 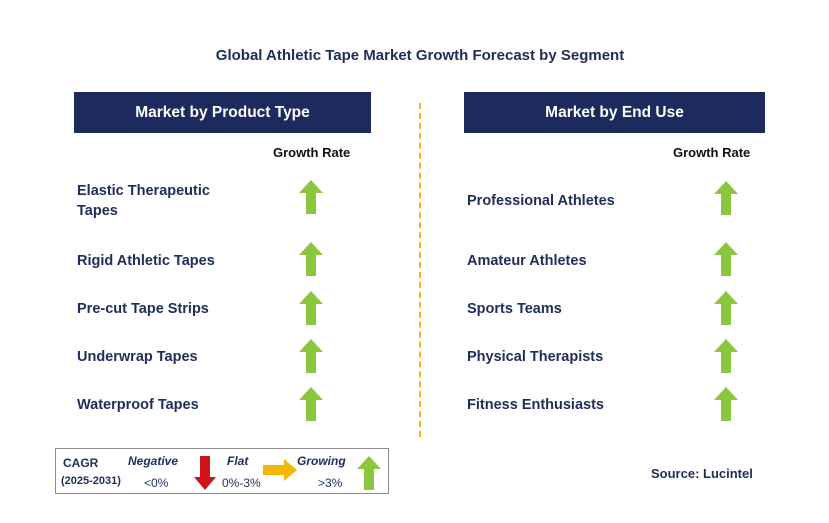 What do you see at coordinates (81, 463) in the screenshot?
I see `legend-cagr-label: CAGR` at bounding box center [81, 463].